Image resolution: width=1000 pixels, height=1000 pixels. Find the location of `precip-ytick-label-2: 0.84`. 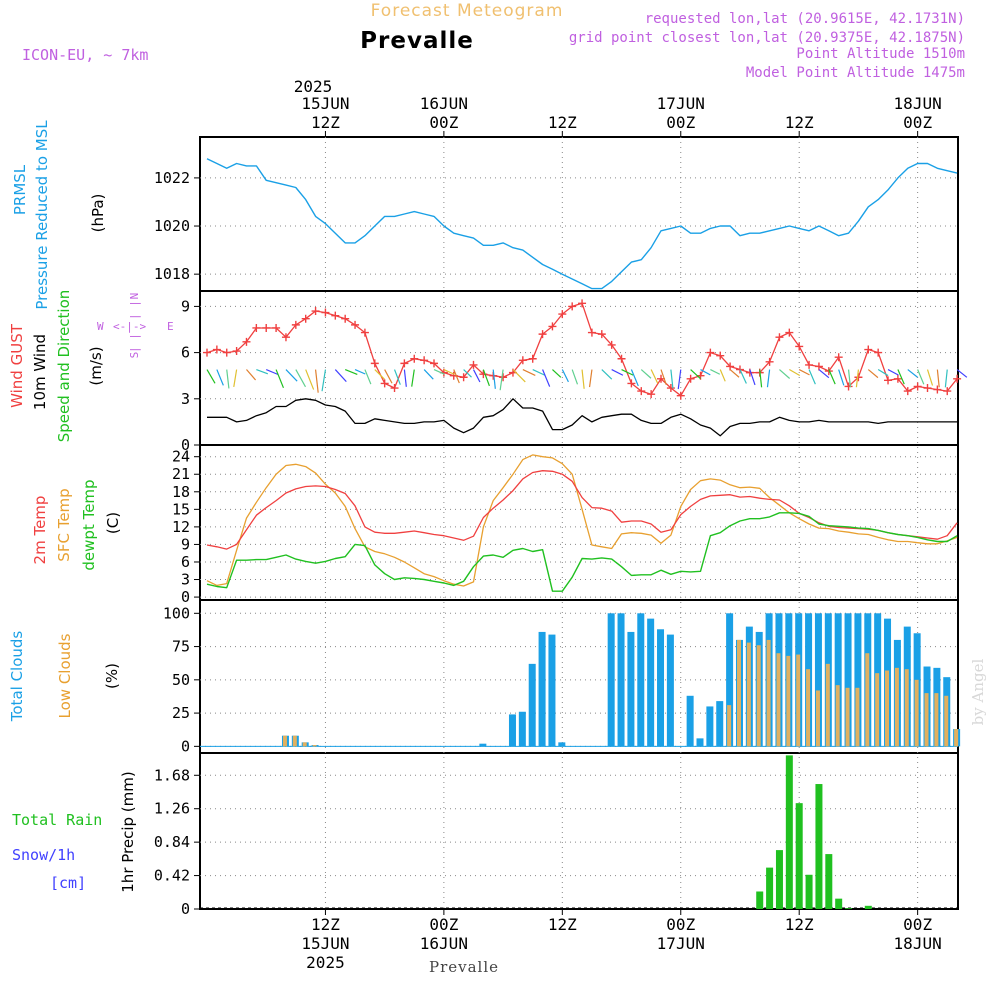

precip-ytick-label-2: 0.84 is located at coordinates (172, 842).